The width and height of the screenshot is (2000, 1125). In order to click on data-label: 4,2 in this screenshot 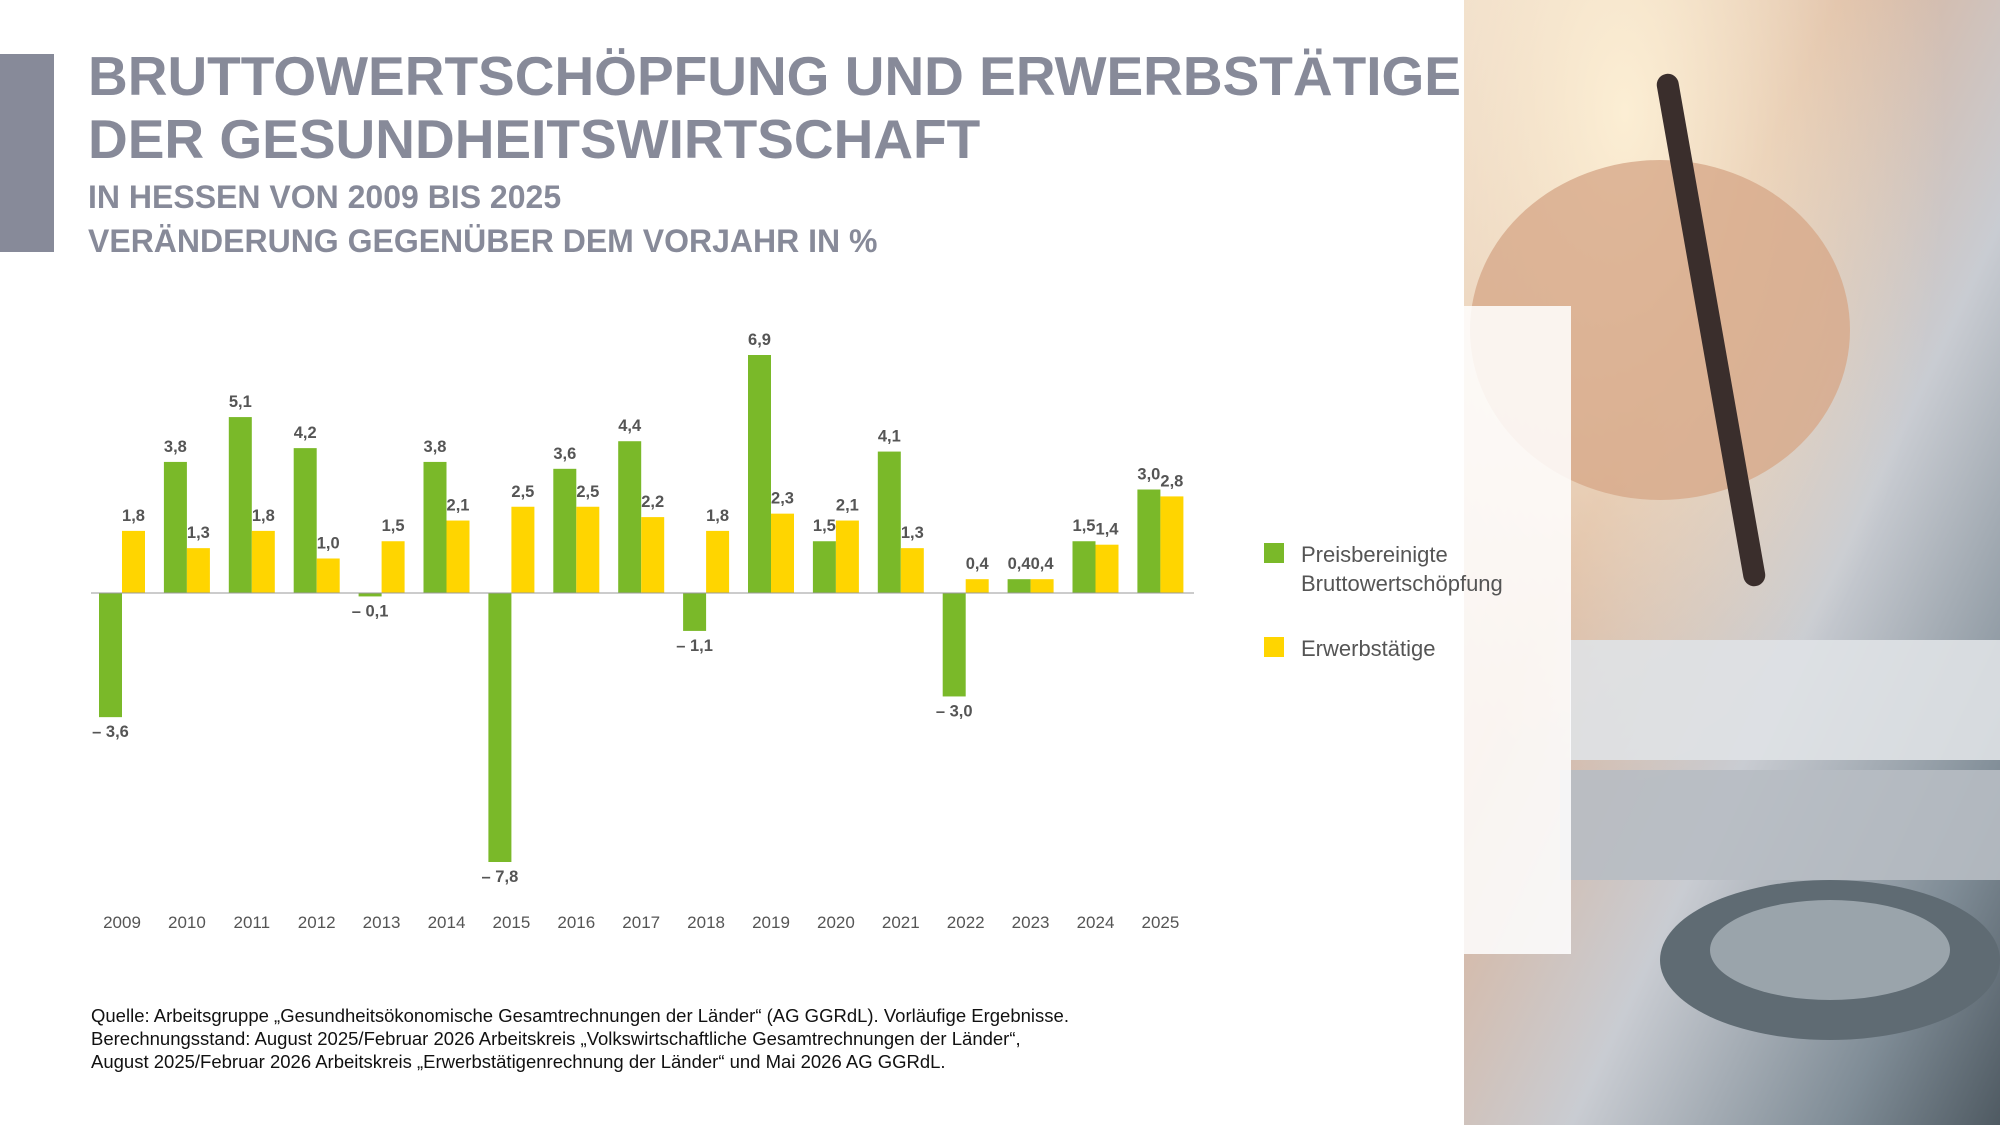, I will do `click(305, 433)`.